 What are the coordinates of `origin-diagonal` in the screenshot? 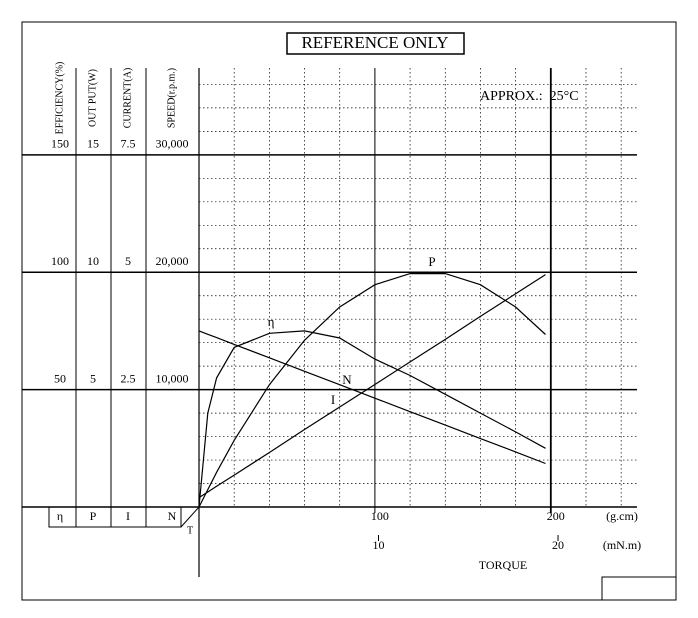 It's located at (190, 517).